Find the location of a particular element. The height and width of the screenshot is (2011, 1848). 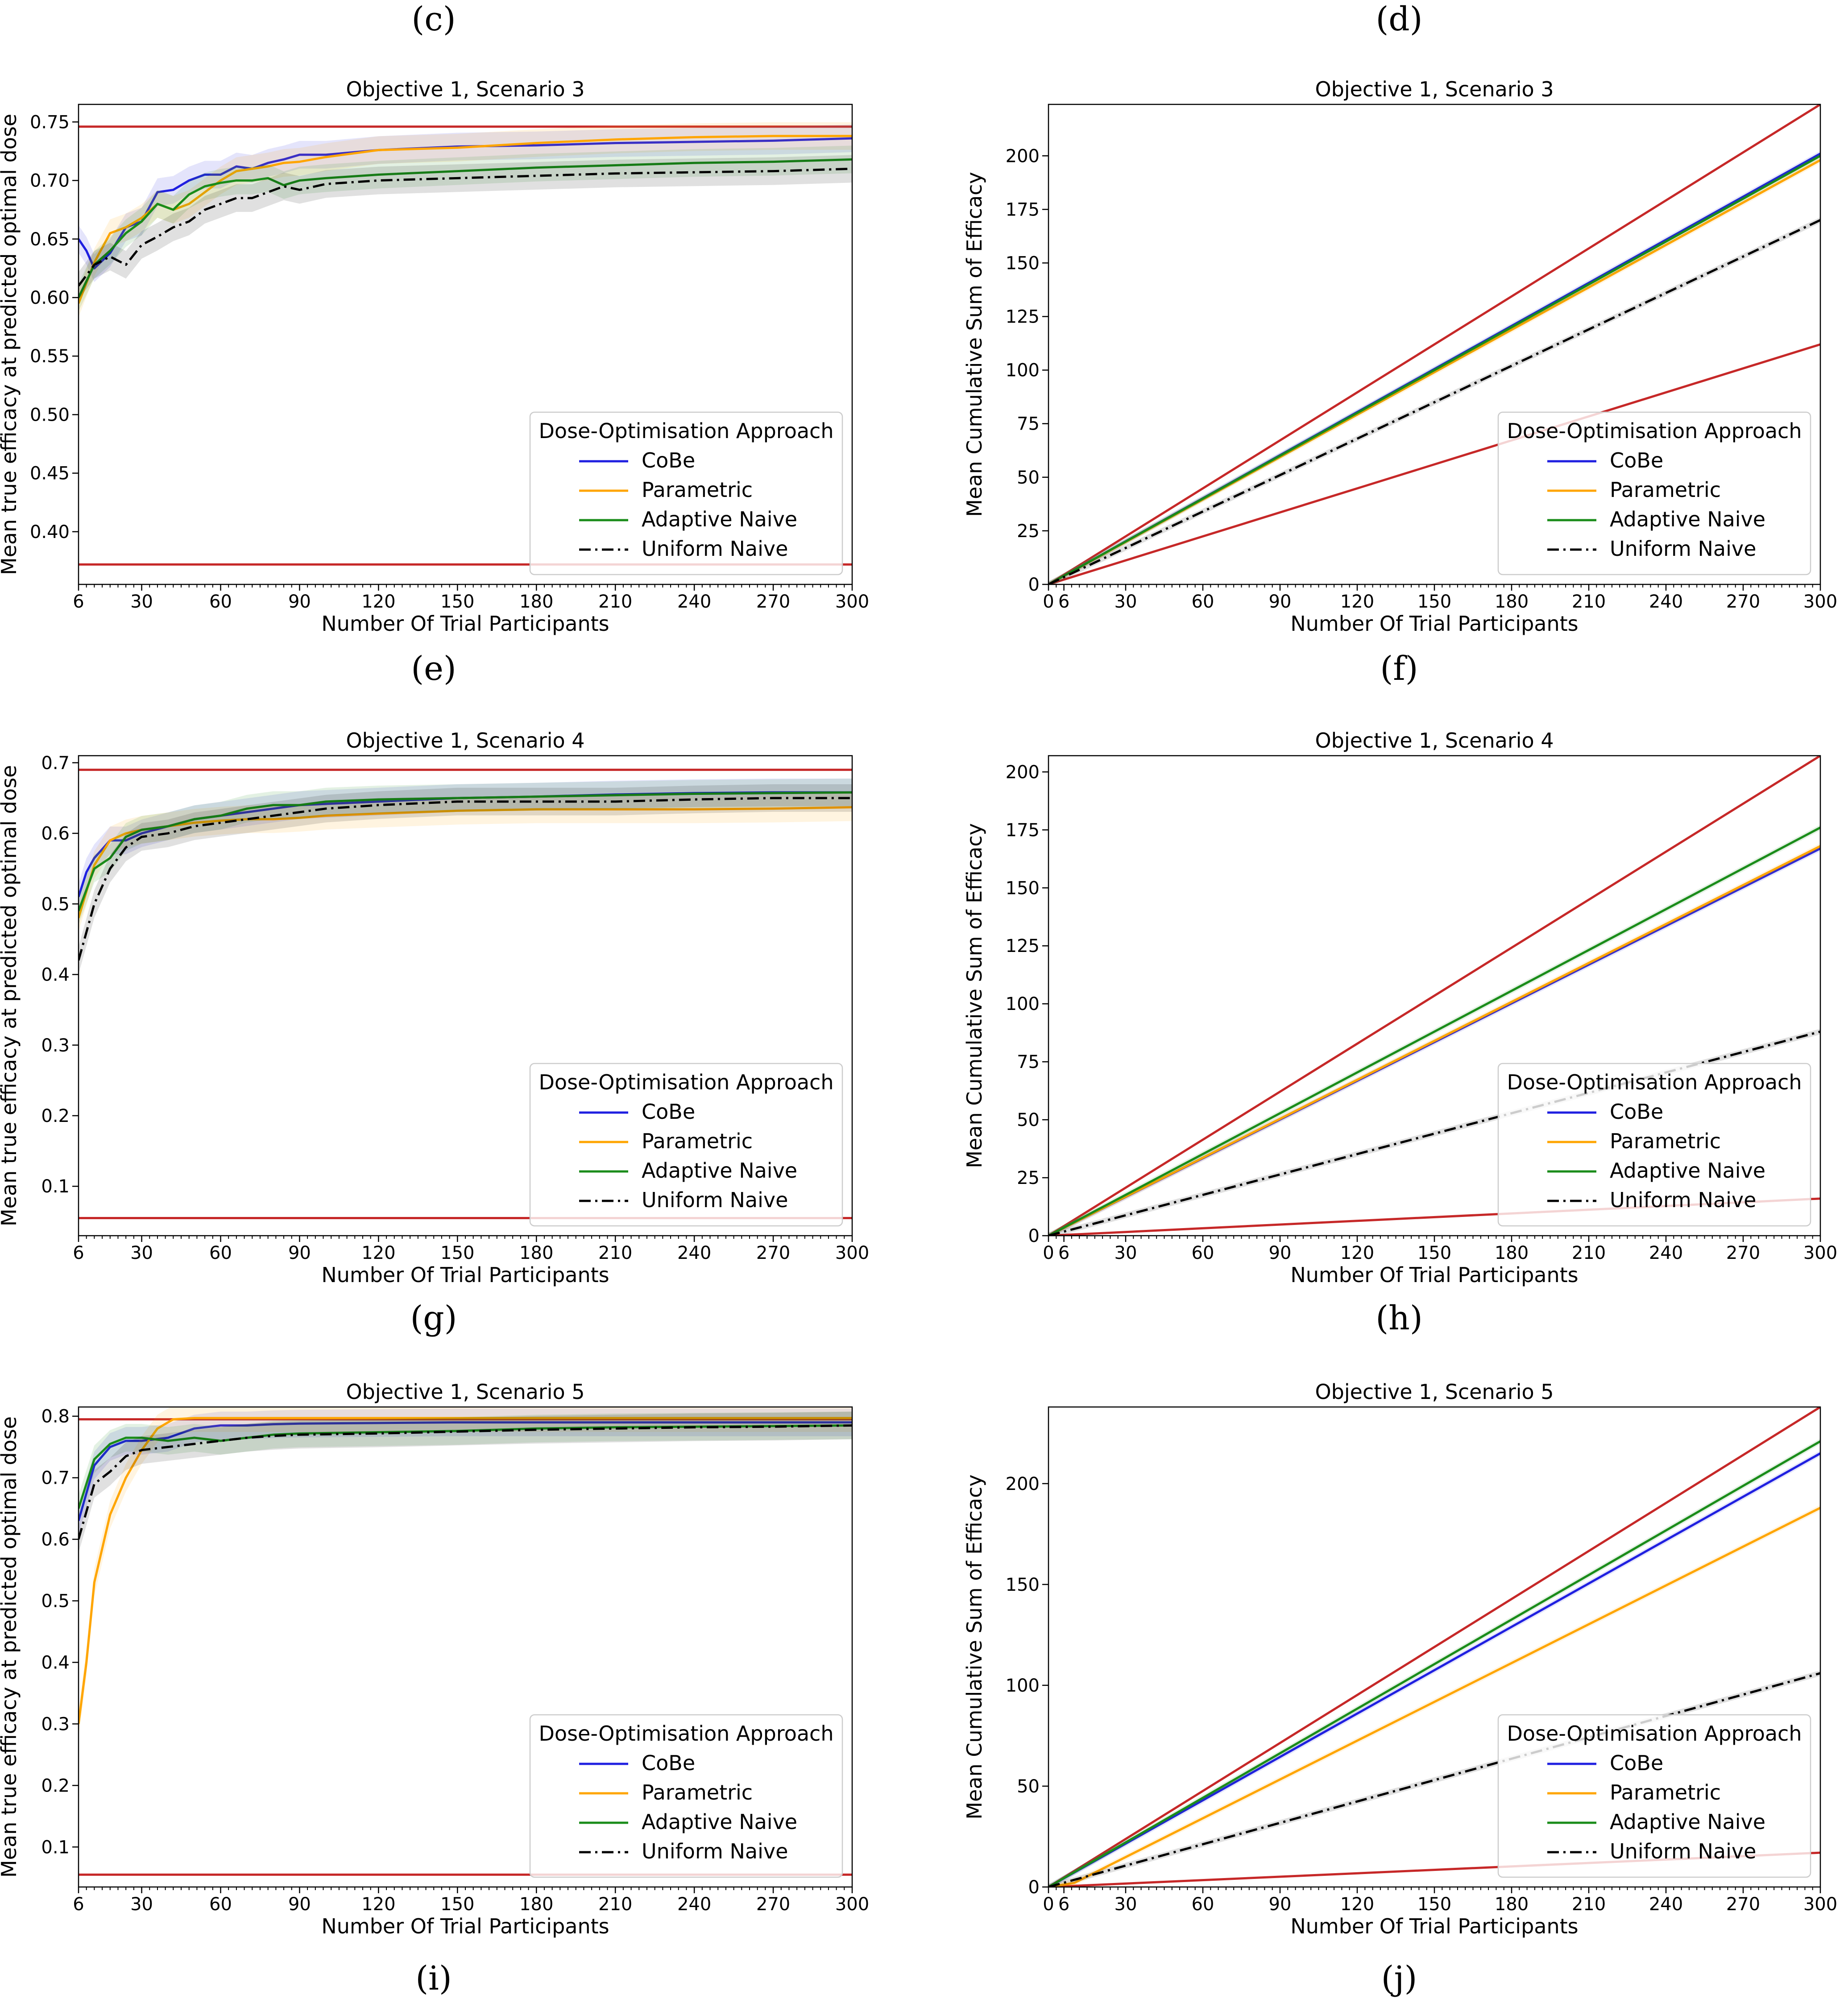

x-tick-label: 0 is located at coordinates (1049, 1253).